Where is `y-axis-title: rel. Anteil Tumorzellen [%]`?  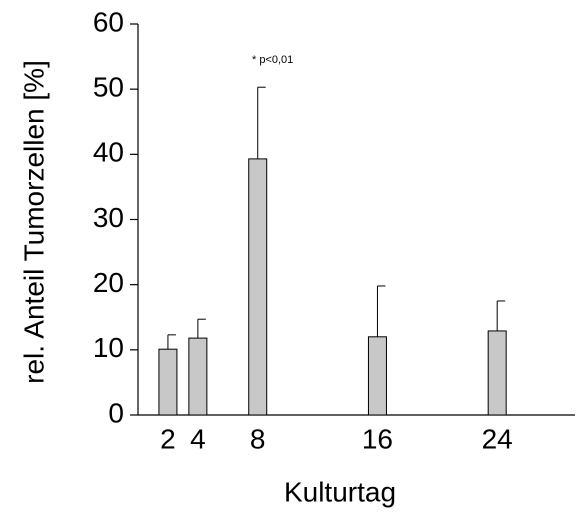
y-axis-title: rel. Anteil Tumorzellen [%] is located at coordinates (33, 222).